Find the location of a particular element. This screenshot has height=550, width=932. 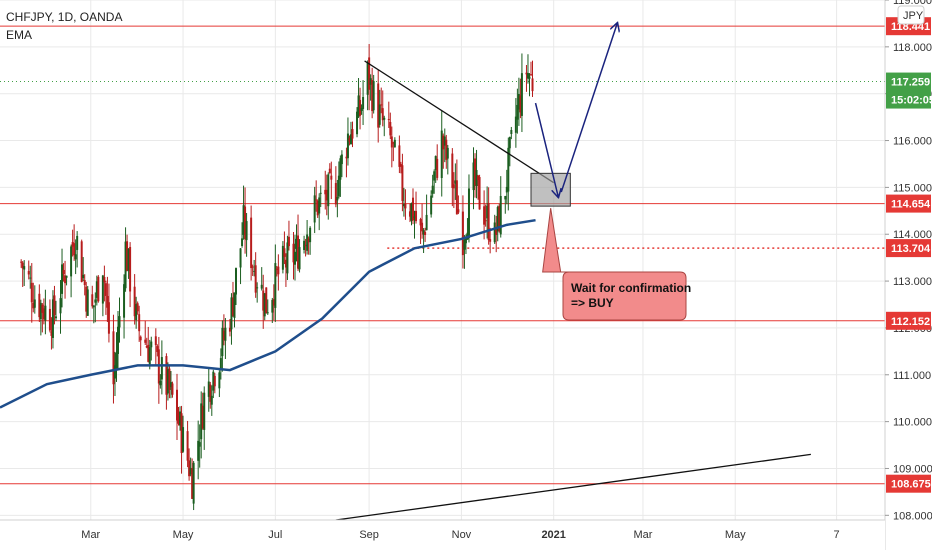

price-tick-label: 110.000 is located at coordinates (912, 423).